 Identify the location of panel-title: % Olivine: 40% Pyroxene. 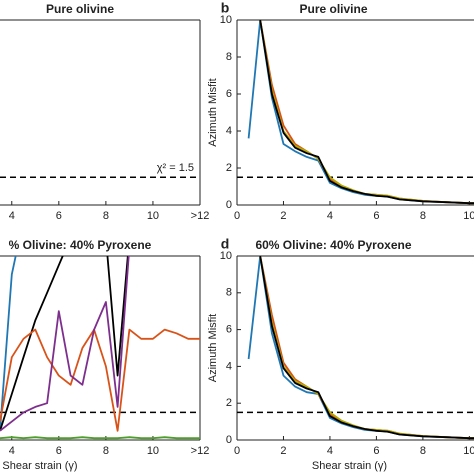
(80, 245).